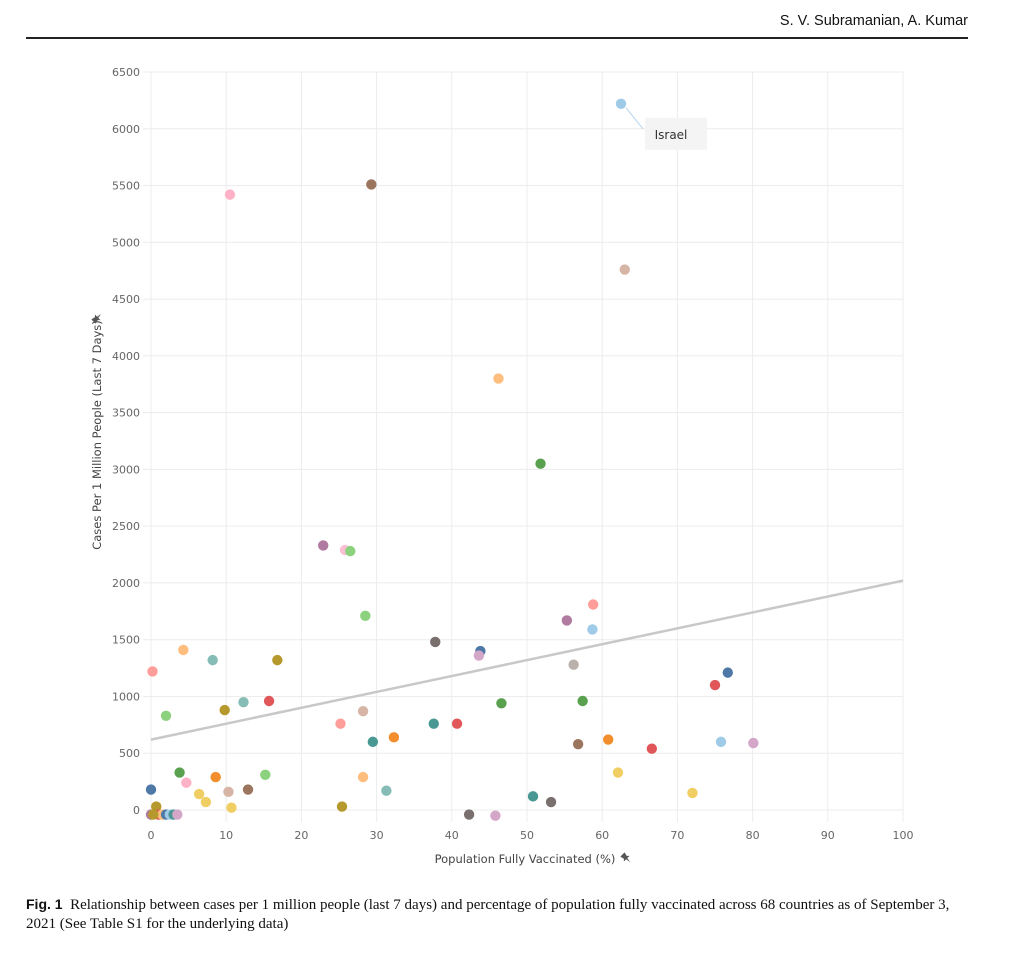  I want to click on x-tick-label: 100, so click(903, 835).